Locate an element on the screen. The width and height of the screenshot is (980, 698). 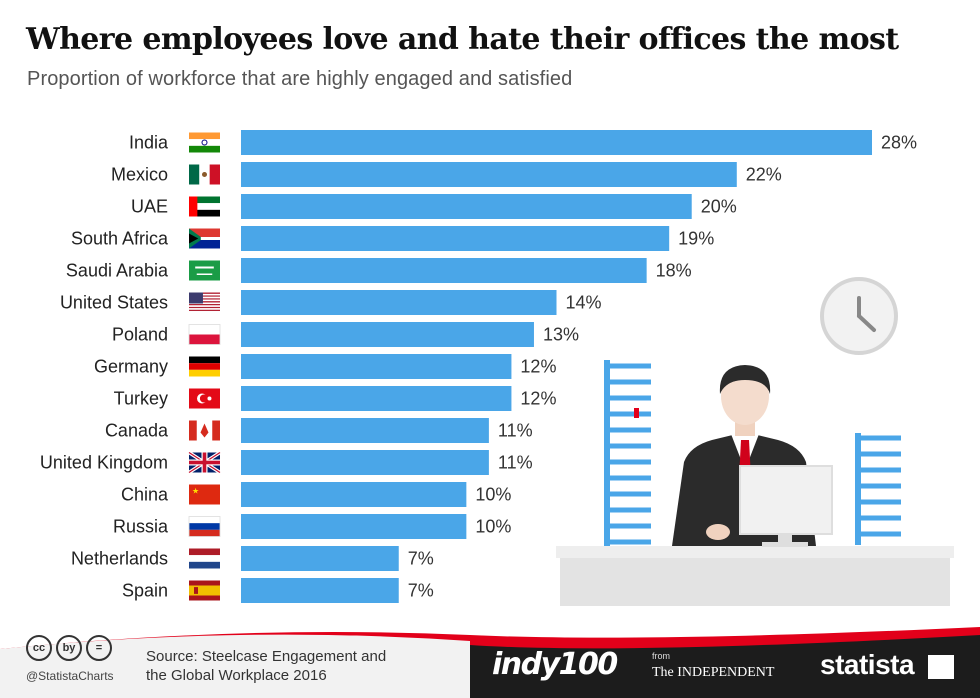
bar-united-kingdom is located at coordinates (365, 462).